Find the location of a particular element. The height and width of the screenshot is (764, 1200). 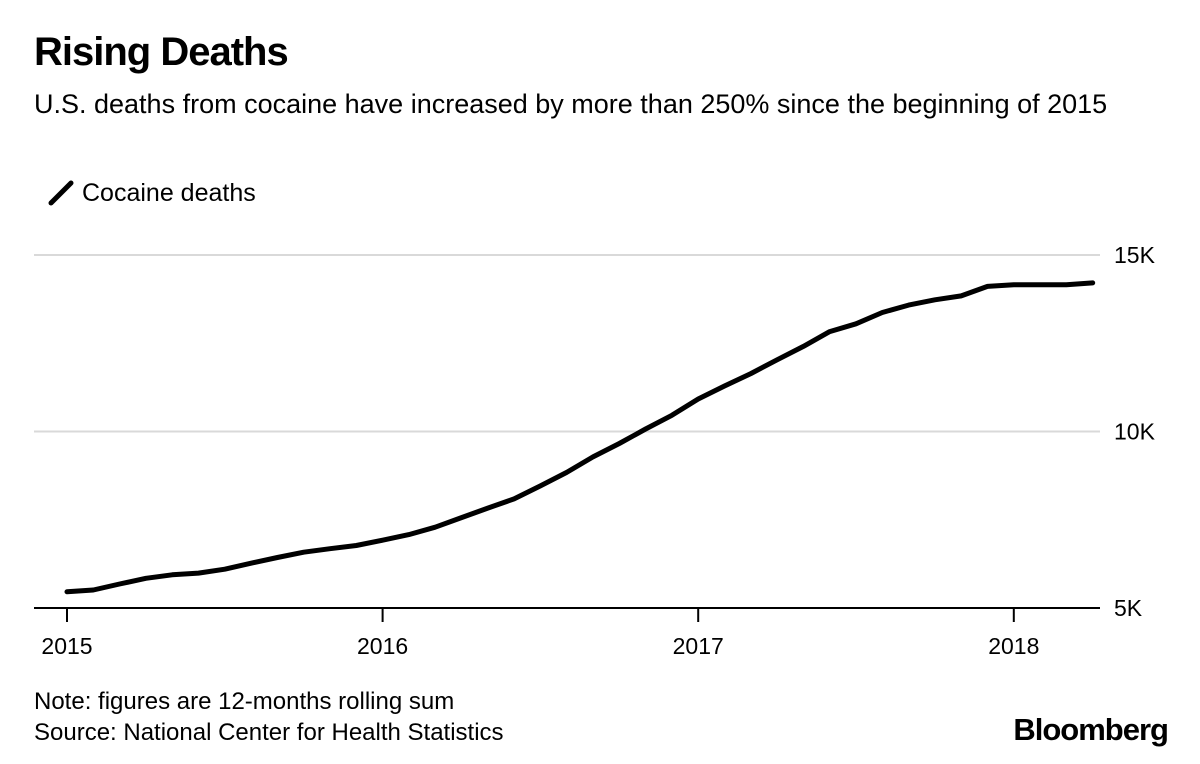

footnote: Note: figures are 12-months rolling sum is located at coordinates (244, 701).